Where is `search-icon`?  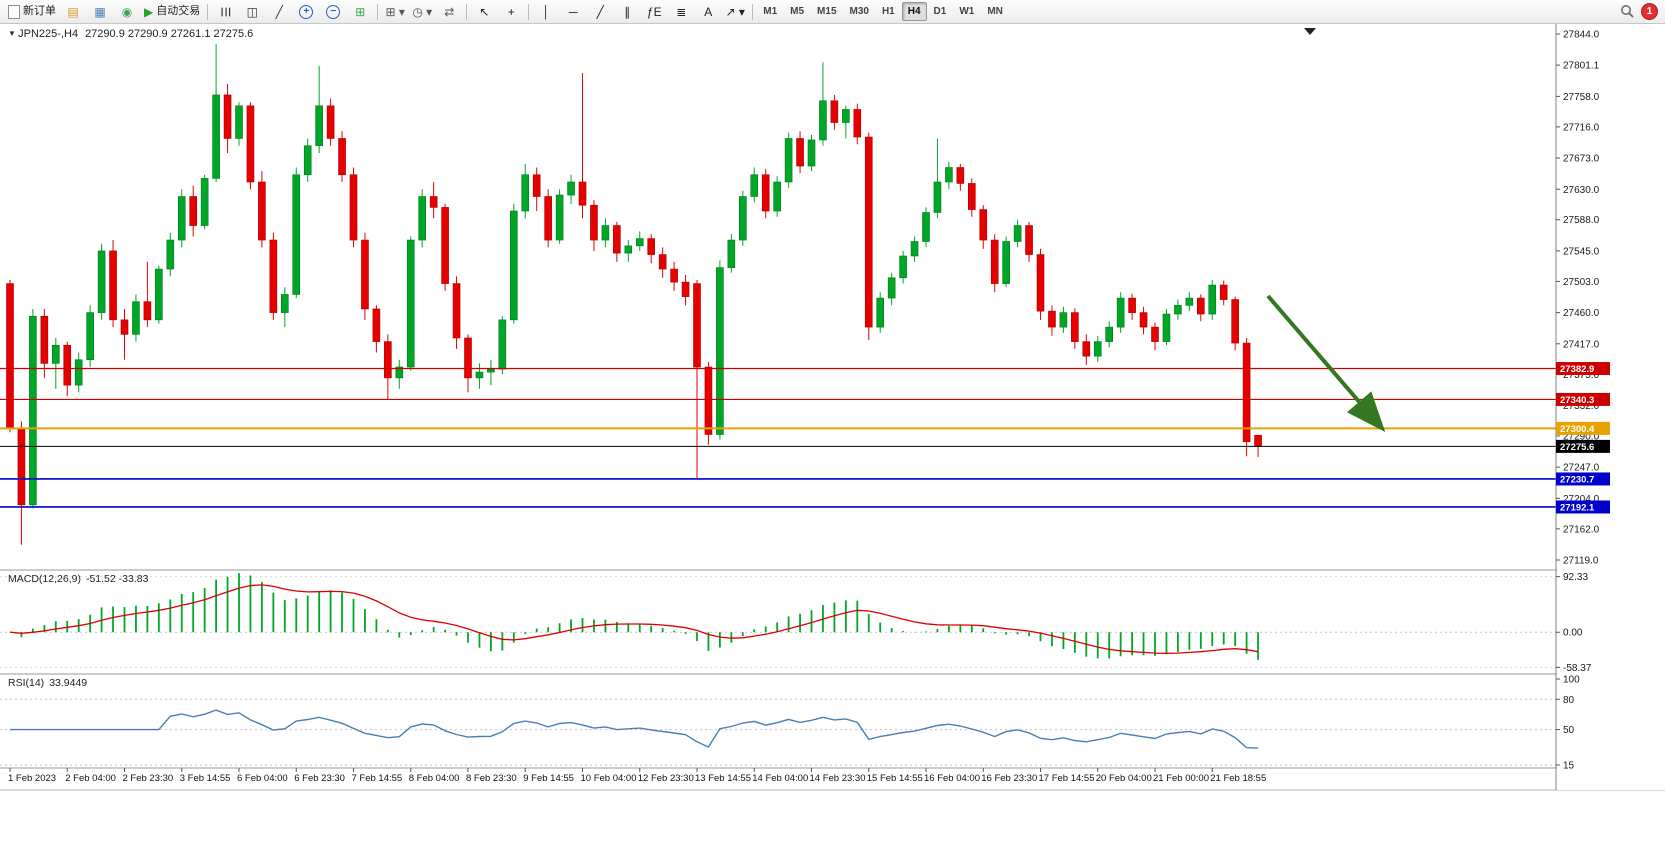 search-icon is located at coordinates (1627, 11).